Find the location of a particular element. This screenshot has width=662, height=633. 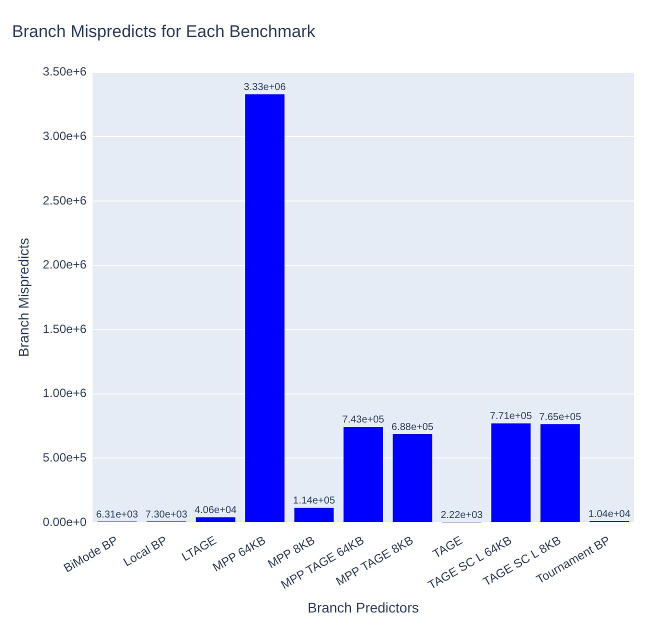

y-tick-label: 5.00e+5 is located at coordinates (64, 457).